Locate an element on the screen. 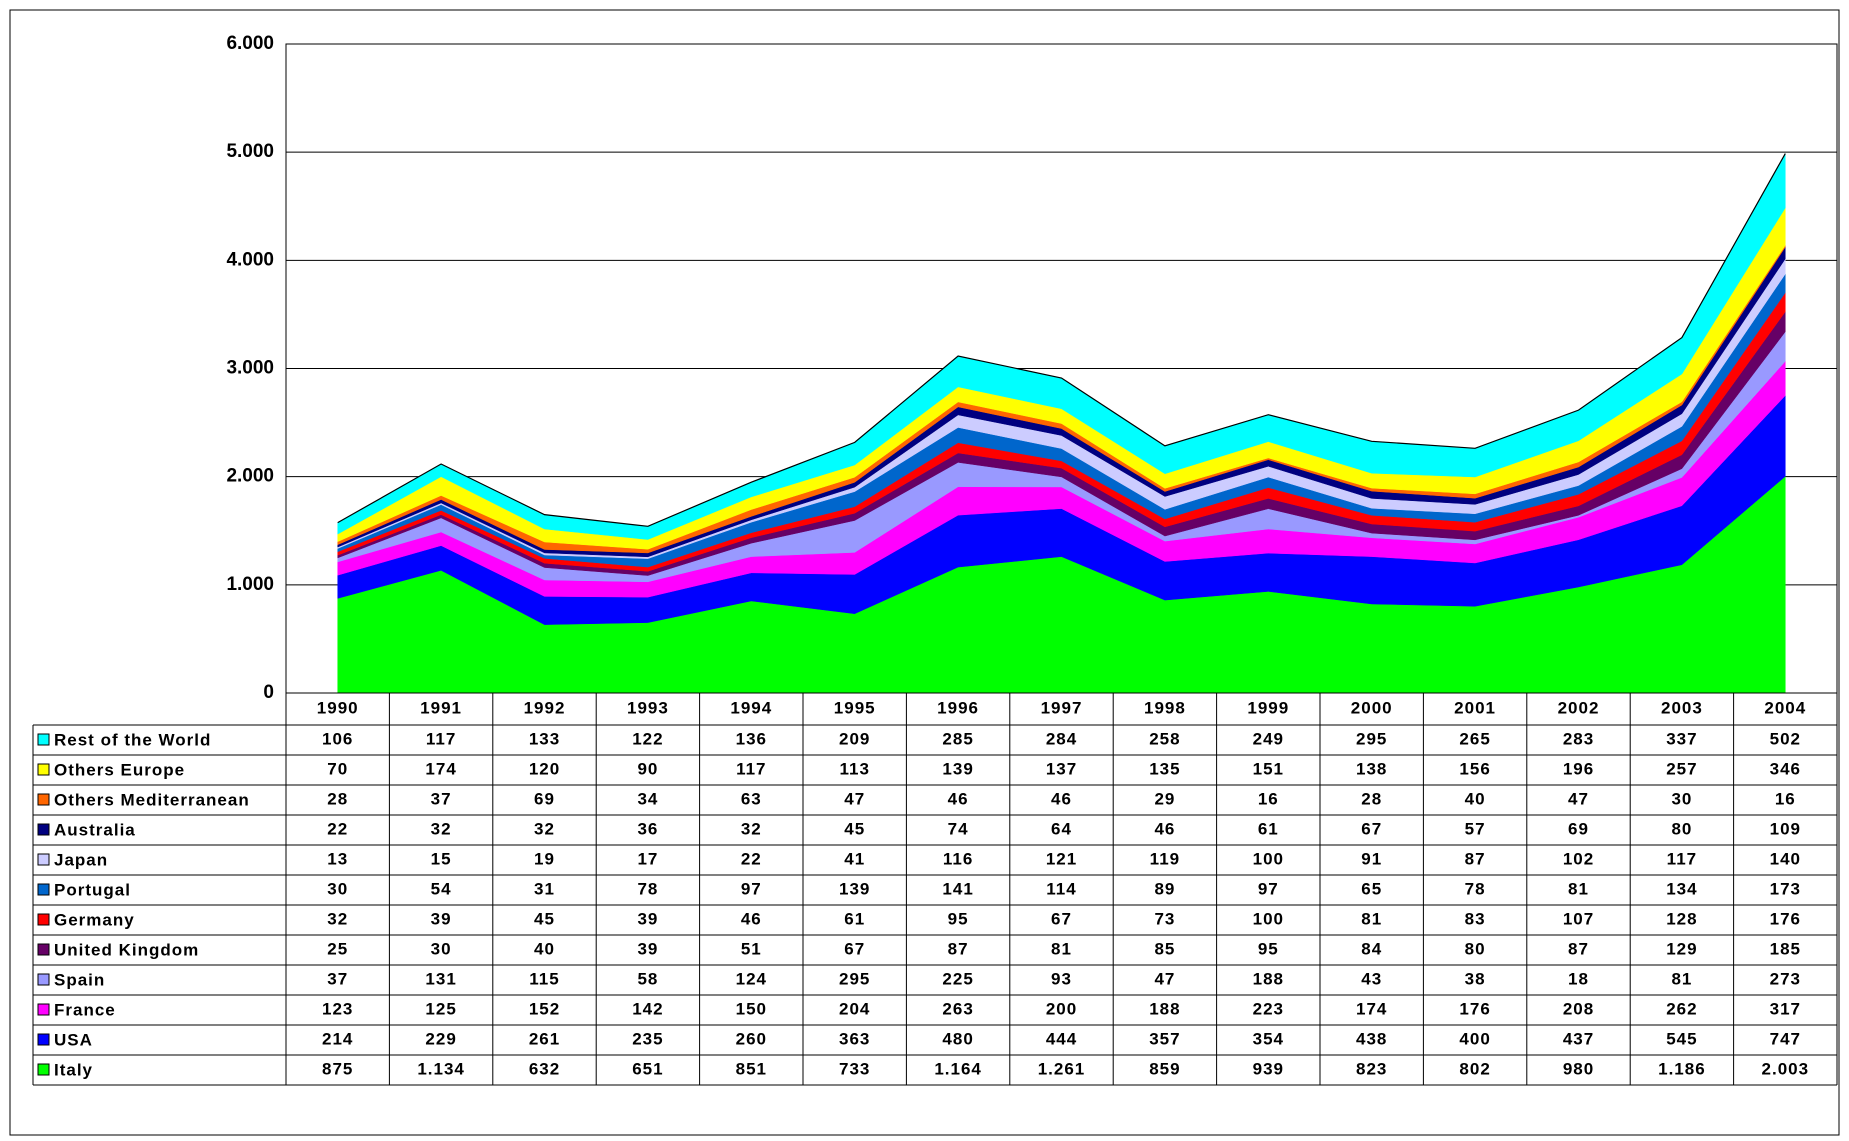 The height and width of the screenshot is (1141, 1849). table-value: 1.164 is located at coordinates (958, 1068).